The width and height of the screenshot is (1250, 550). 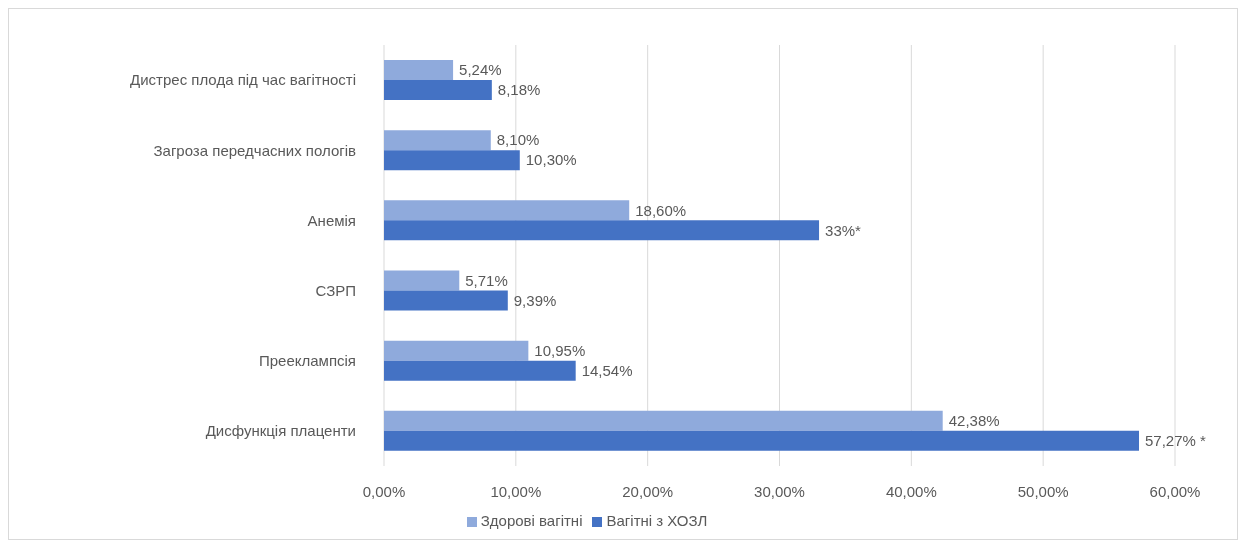 What do you see at coordinates (560, 350) in the screenshot?
I see `data-label: 10,95%` at bounding box center [560, 350].